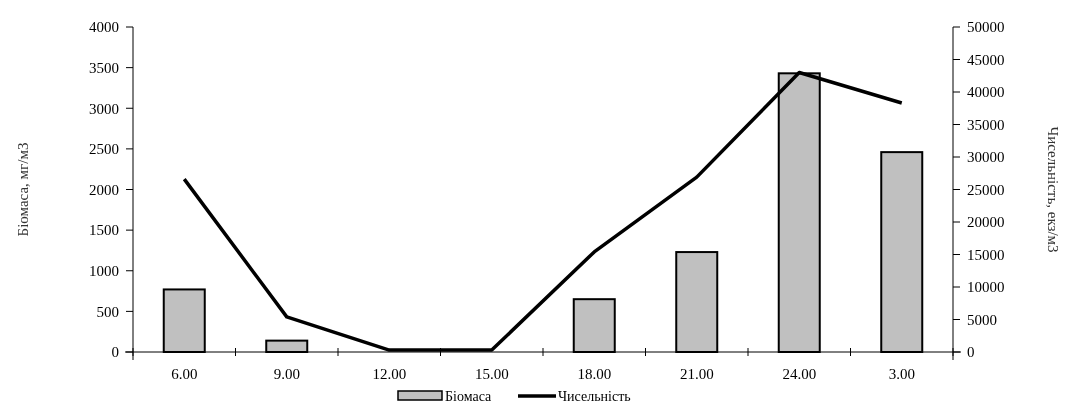 This screenshot has width=1069, height=419. Describe the element at coordinates (491, 374) in the screenshot. I see `x-tick-label: 15.00` at that location.